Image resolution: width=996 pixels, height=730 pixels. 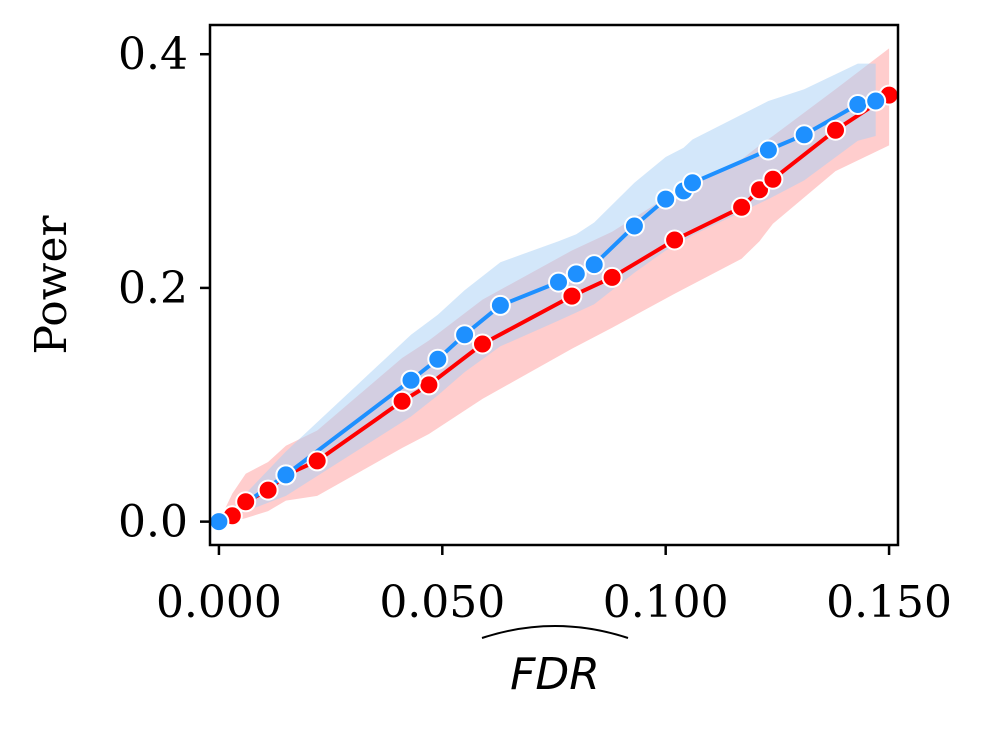 What do you see at coordinates (889, 602) in the screenshot?
I see `x-tick-label: 0.150` at bounding box center [889, 602].